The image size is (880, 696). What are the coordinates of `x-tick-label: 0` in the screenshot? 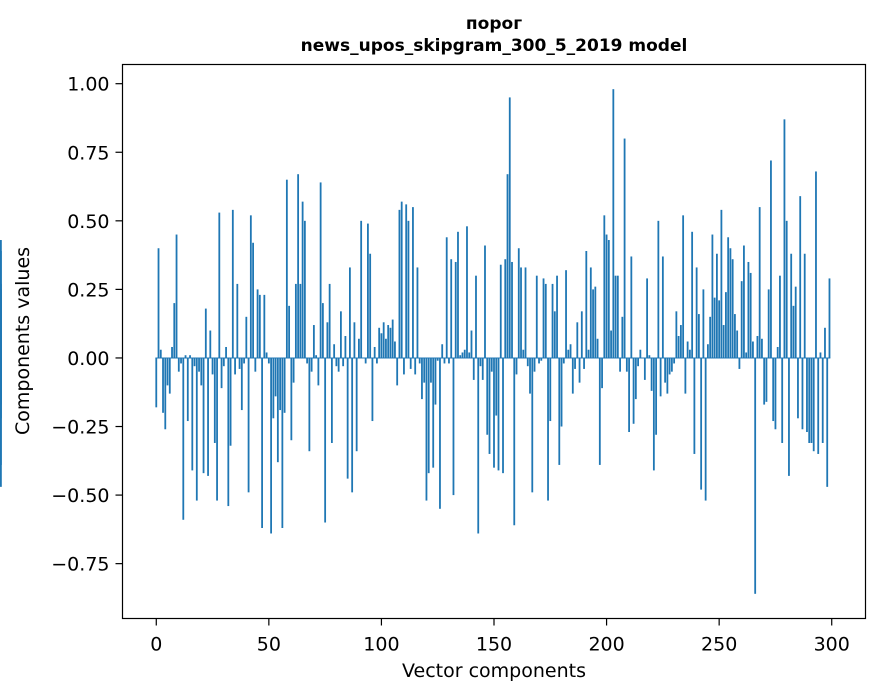 It's located at (156, 645).